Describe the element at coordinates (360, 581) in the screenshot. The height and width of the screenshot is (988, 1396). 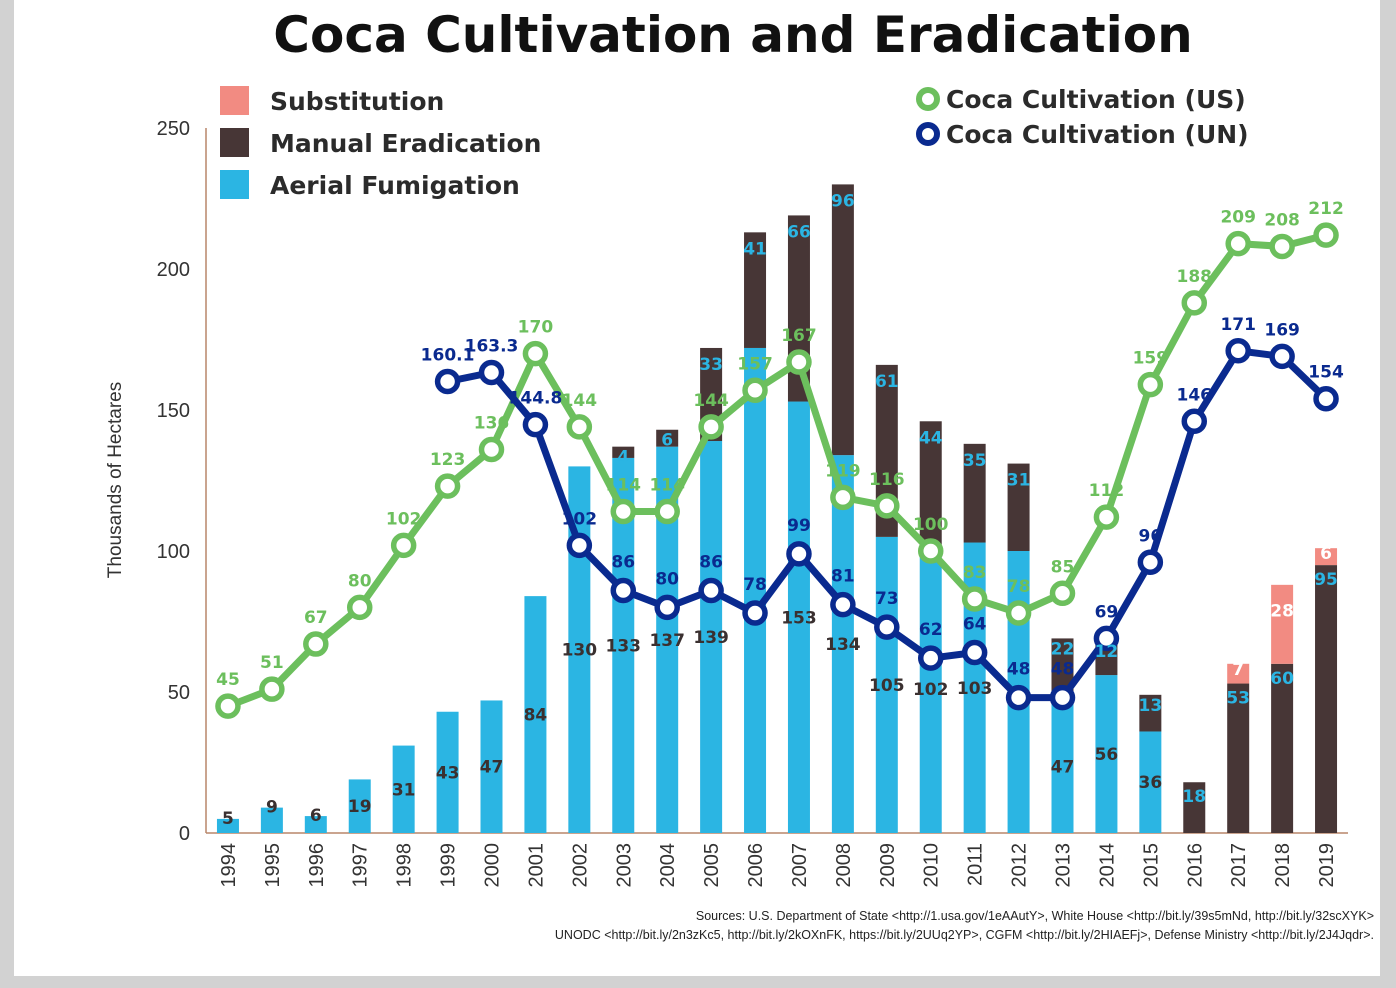
I see `us-value-label: 80` at that location.